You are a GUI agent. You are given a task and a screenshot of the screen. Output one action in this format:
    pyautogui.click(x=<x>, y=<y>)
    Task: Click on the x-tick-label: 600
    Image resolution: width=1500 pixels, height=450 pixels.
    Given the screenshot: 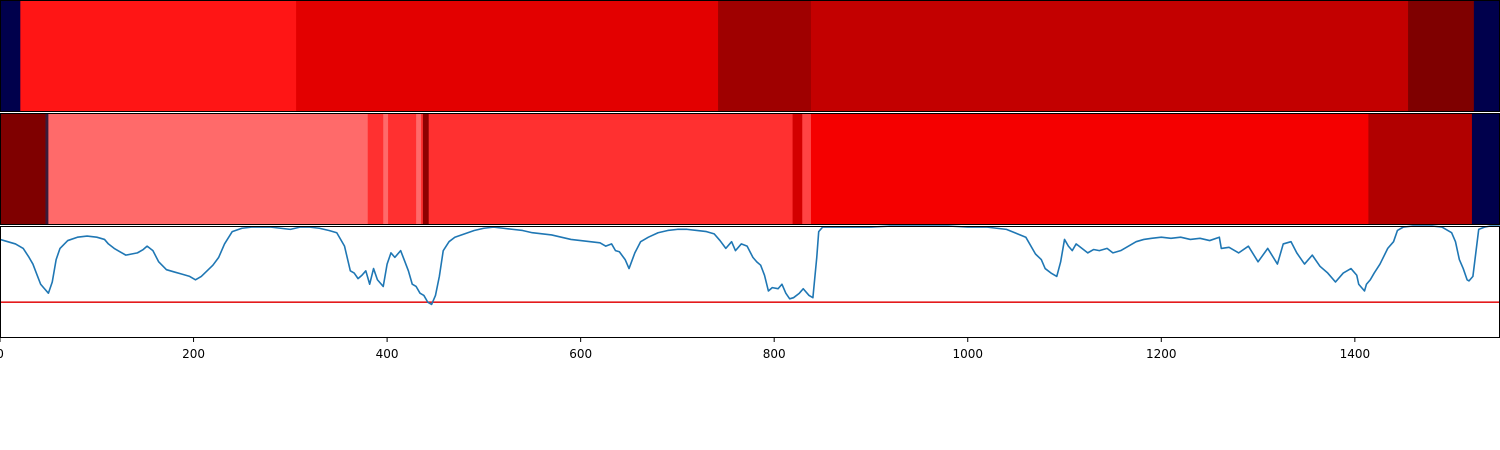 What is the action you would take?
    pyautogui.click(x=580, y=354)
    